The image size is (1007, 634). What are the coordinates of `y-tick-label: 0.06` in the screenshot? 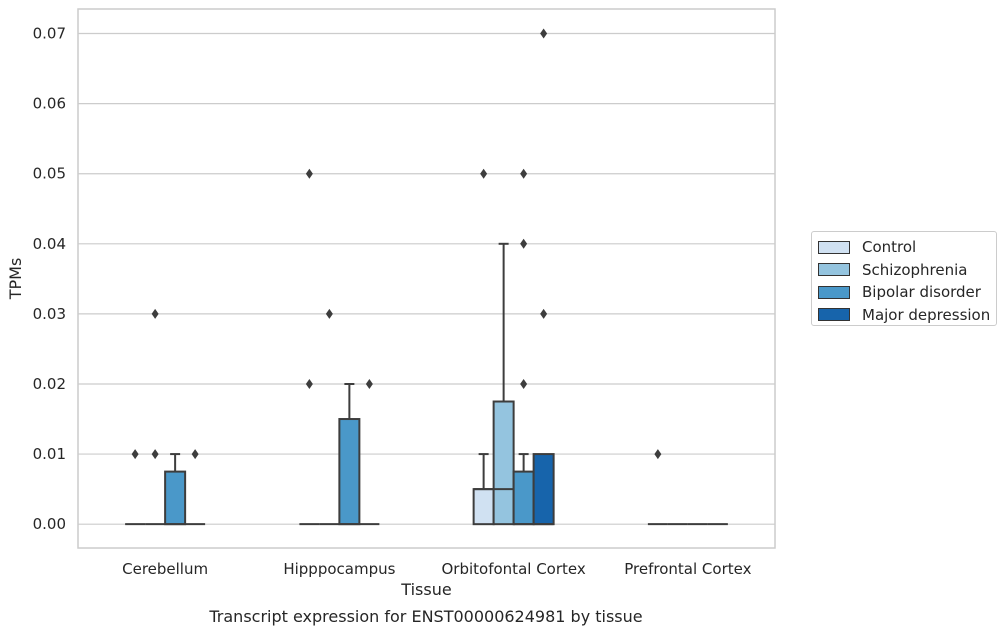 It's located at (49, 104).